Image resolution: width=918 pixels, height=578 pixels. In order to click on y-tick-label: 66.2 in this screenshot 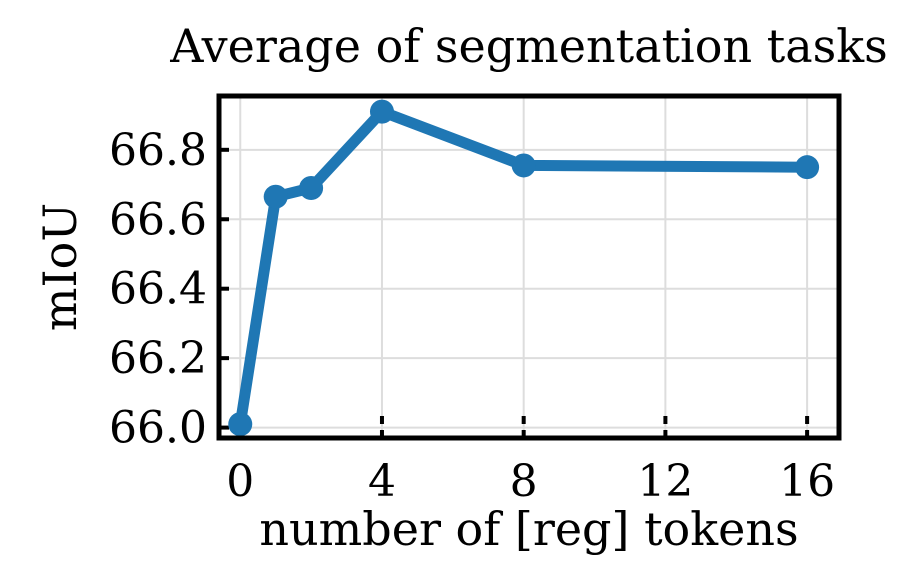, I will do `click(158, 358)`.